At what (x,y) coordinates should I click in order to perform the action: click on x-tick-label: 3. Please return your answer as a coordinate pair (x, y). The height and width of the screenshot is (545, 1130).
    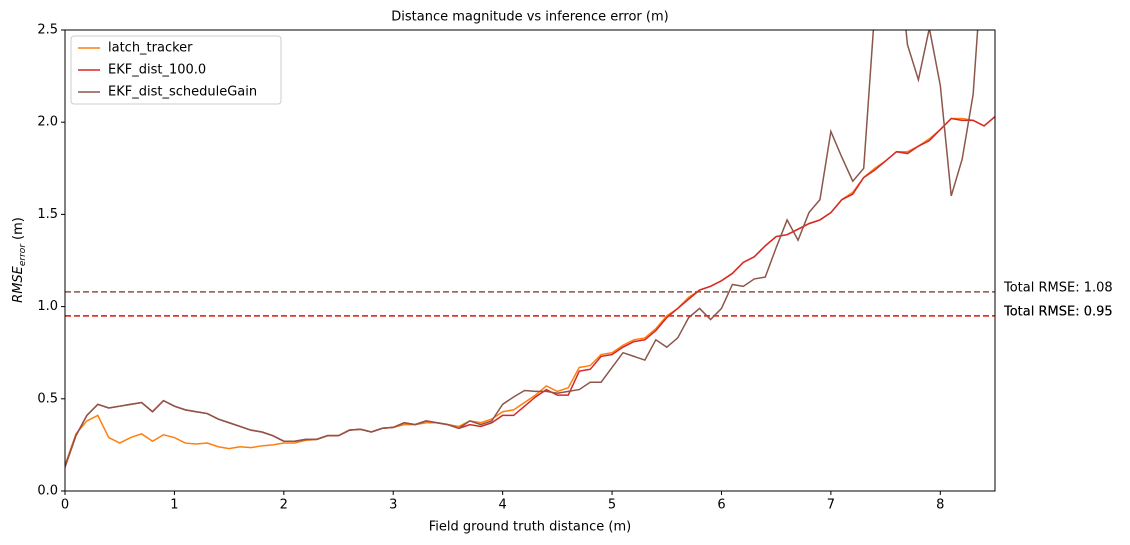
    Looking at the image, I should click on (393, 505).